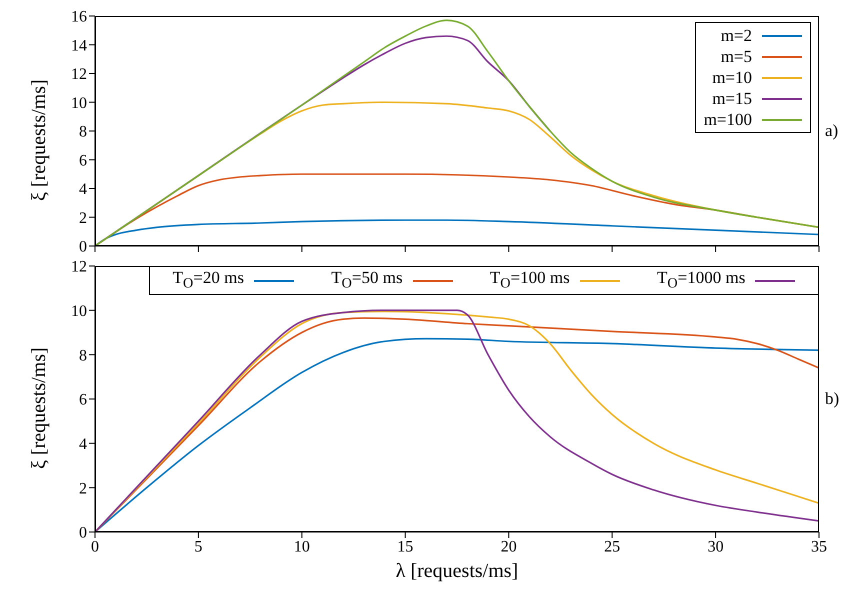  I want to click on x-tick-label: 5, so click(198, 547).